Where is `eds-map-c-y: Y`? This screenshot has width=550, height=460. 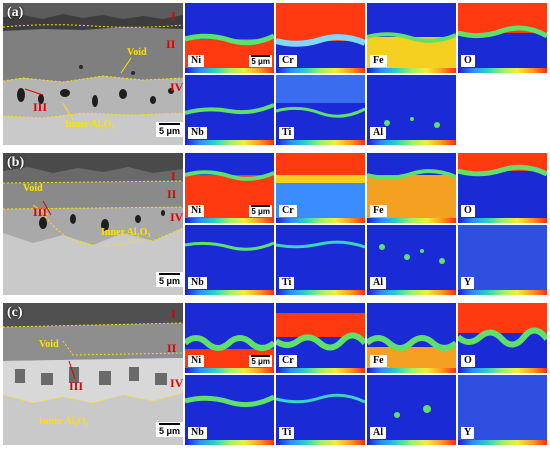 eds-map-c-y: Y is located at coordinates (502, 410).